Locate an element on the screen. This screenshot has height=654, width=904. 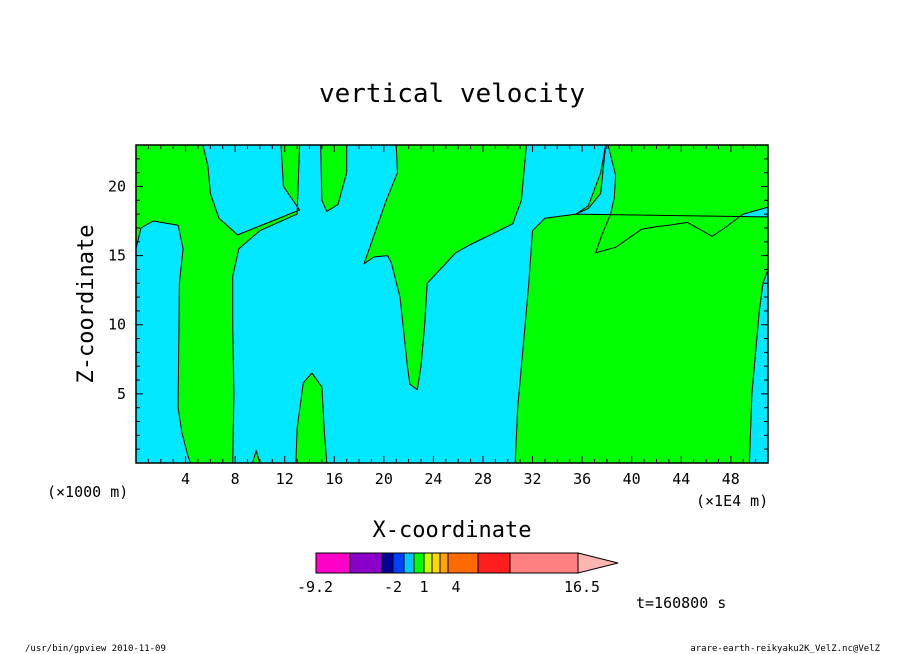
x-tick-label: 28 is located at coordinates (483, 479).